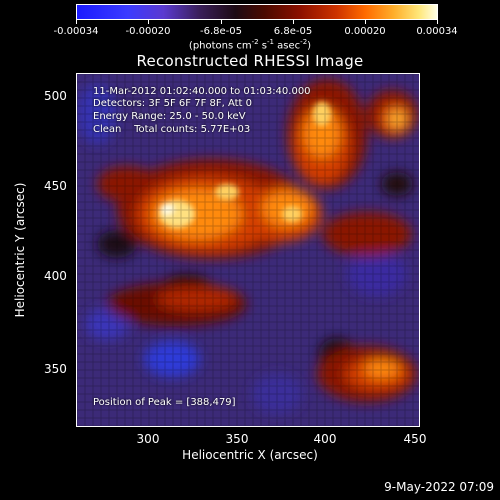 The height and width of the screenshot is (500, 500). I want to click on colorbar-tick-label: -0.00020, so click(148, 31).